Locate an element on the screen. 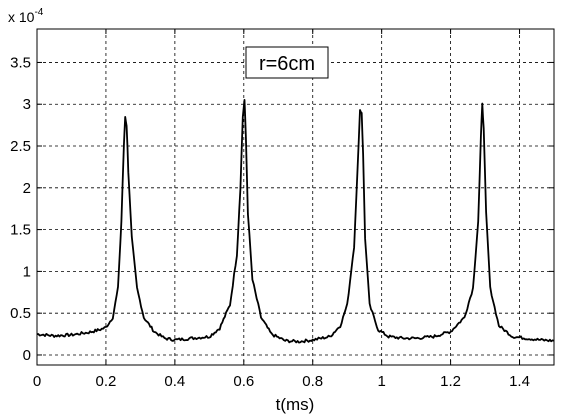 Image resolution: width=578 pixels, height=419 pixels. y-tick-label: 2.5 is located at coordinates (20, 146).